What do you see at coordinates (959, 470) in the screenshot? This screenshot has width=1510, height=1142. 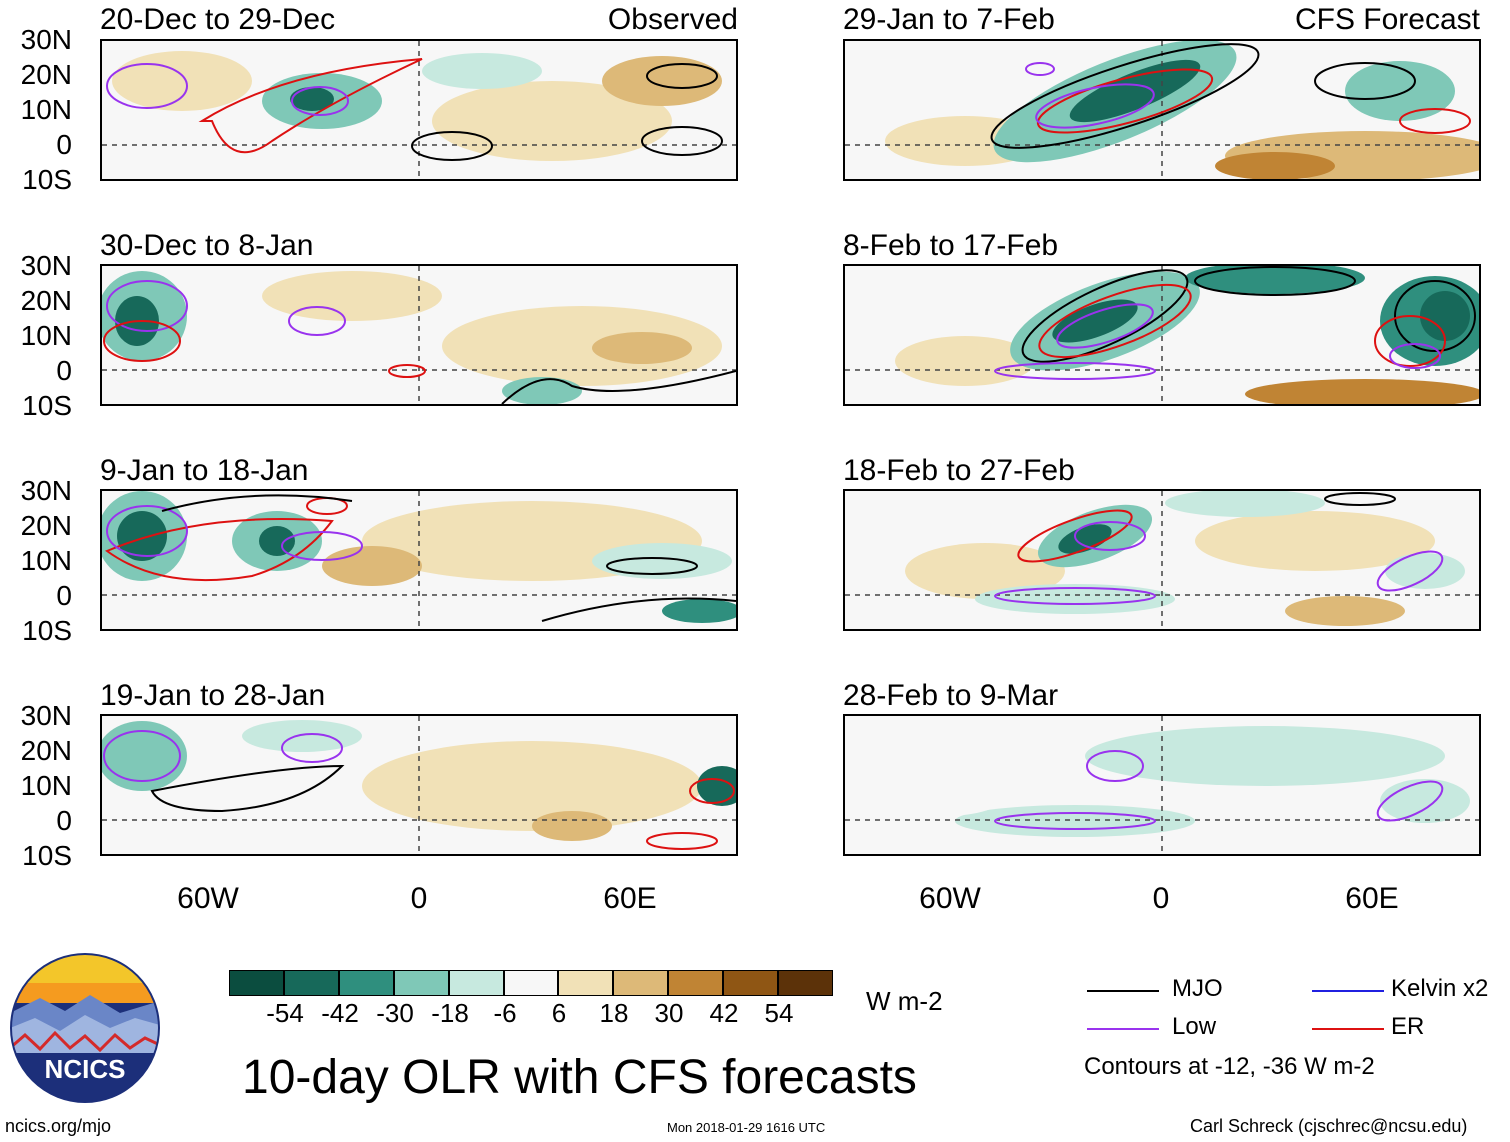 I see `panel-title-fc-3: 18-Feb to 27-Feb` at bounding box center [959, 470].